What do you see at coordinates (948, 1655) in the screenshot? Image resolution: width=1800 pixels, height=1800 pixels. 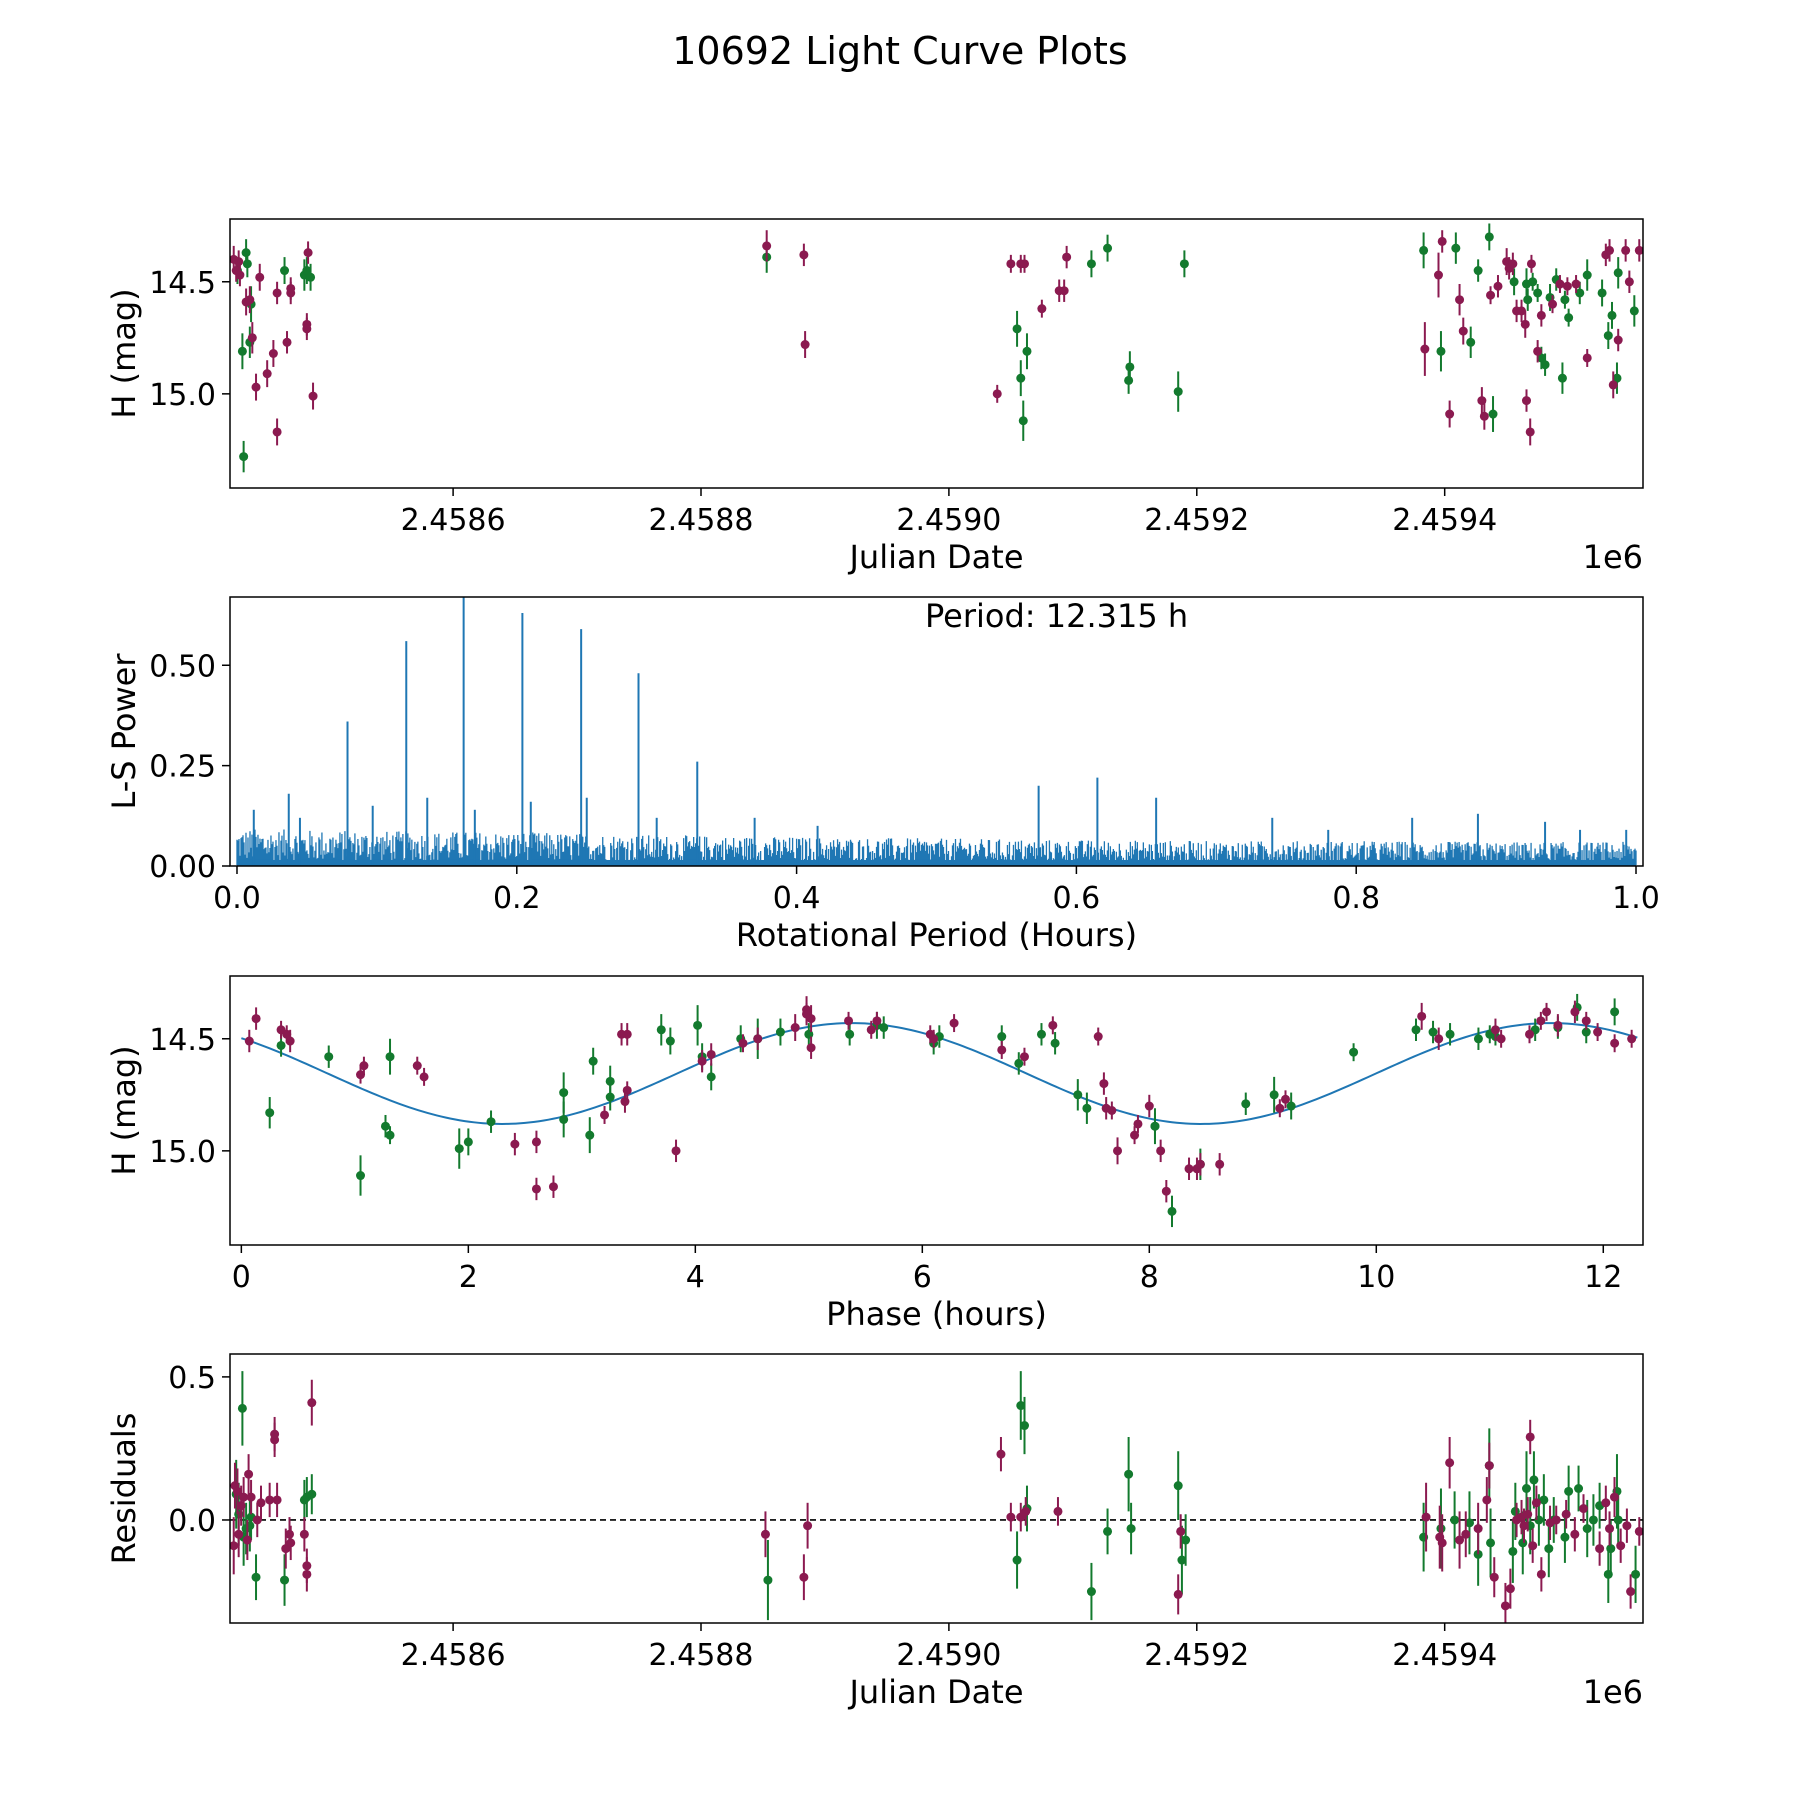 I see `x-tick-label: 2.4590` at bounding box center [948, 1655].